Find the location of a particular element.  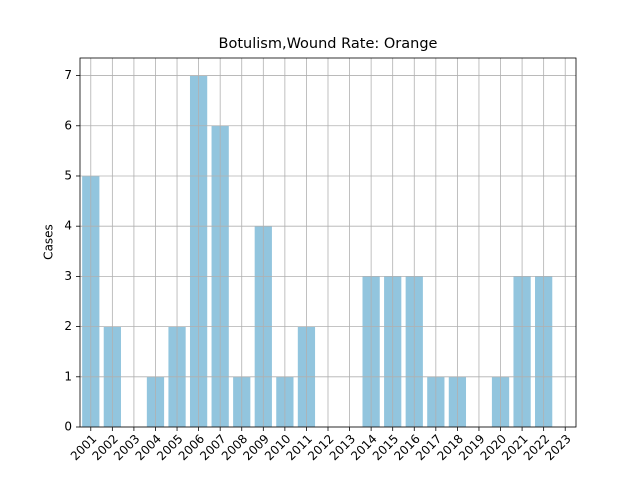

y-tick-label: 2 is located at coordinates (68, 326).